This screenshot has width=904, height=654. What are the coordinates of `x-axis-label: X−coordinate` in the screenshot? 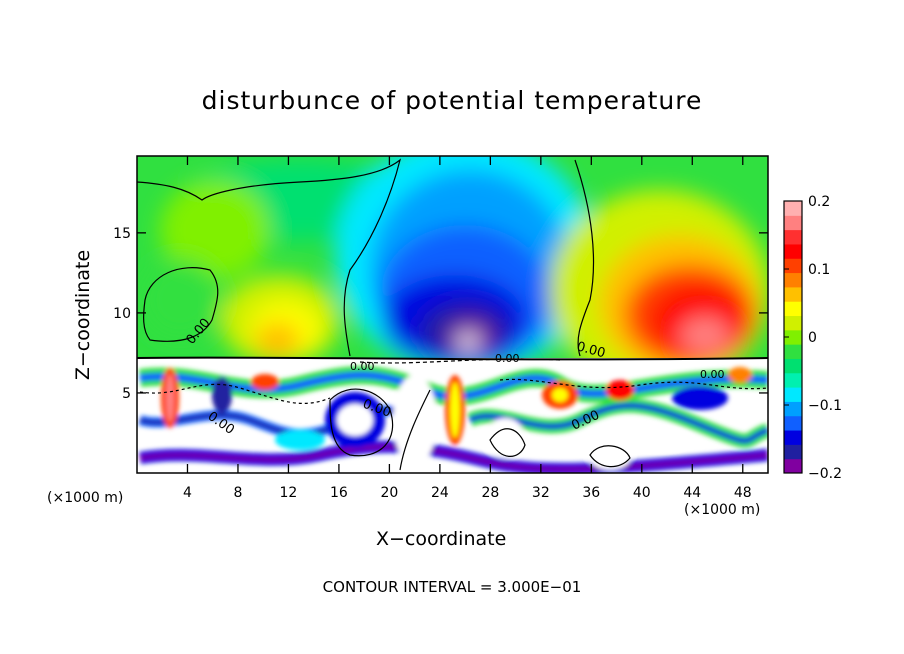 It's located at (441, 539).